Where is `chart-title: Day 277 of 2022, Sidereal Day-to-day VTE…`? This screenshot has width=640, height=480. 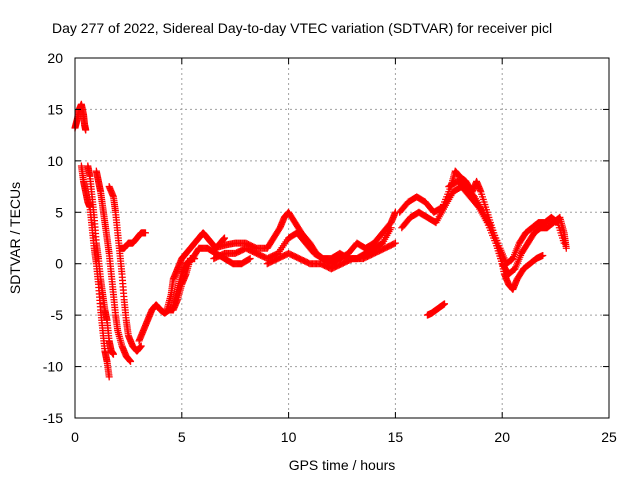
chart-title: Day 277 of 2022, Sidereal Day-to-day VTE… is located at coordinates (302, 28).